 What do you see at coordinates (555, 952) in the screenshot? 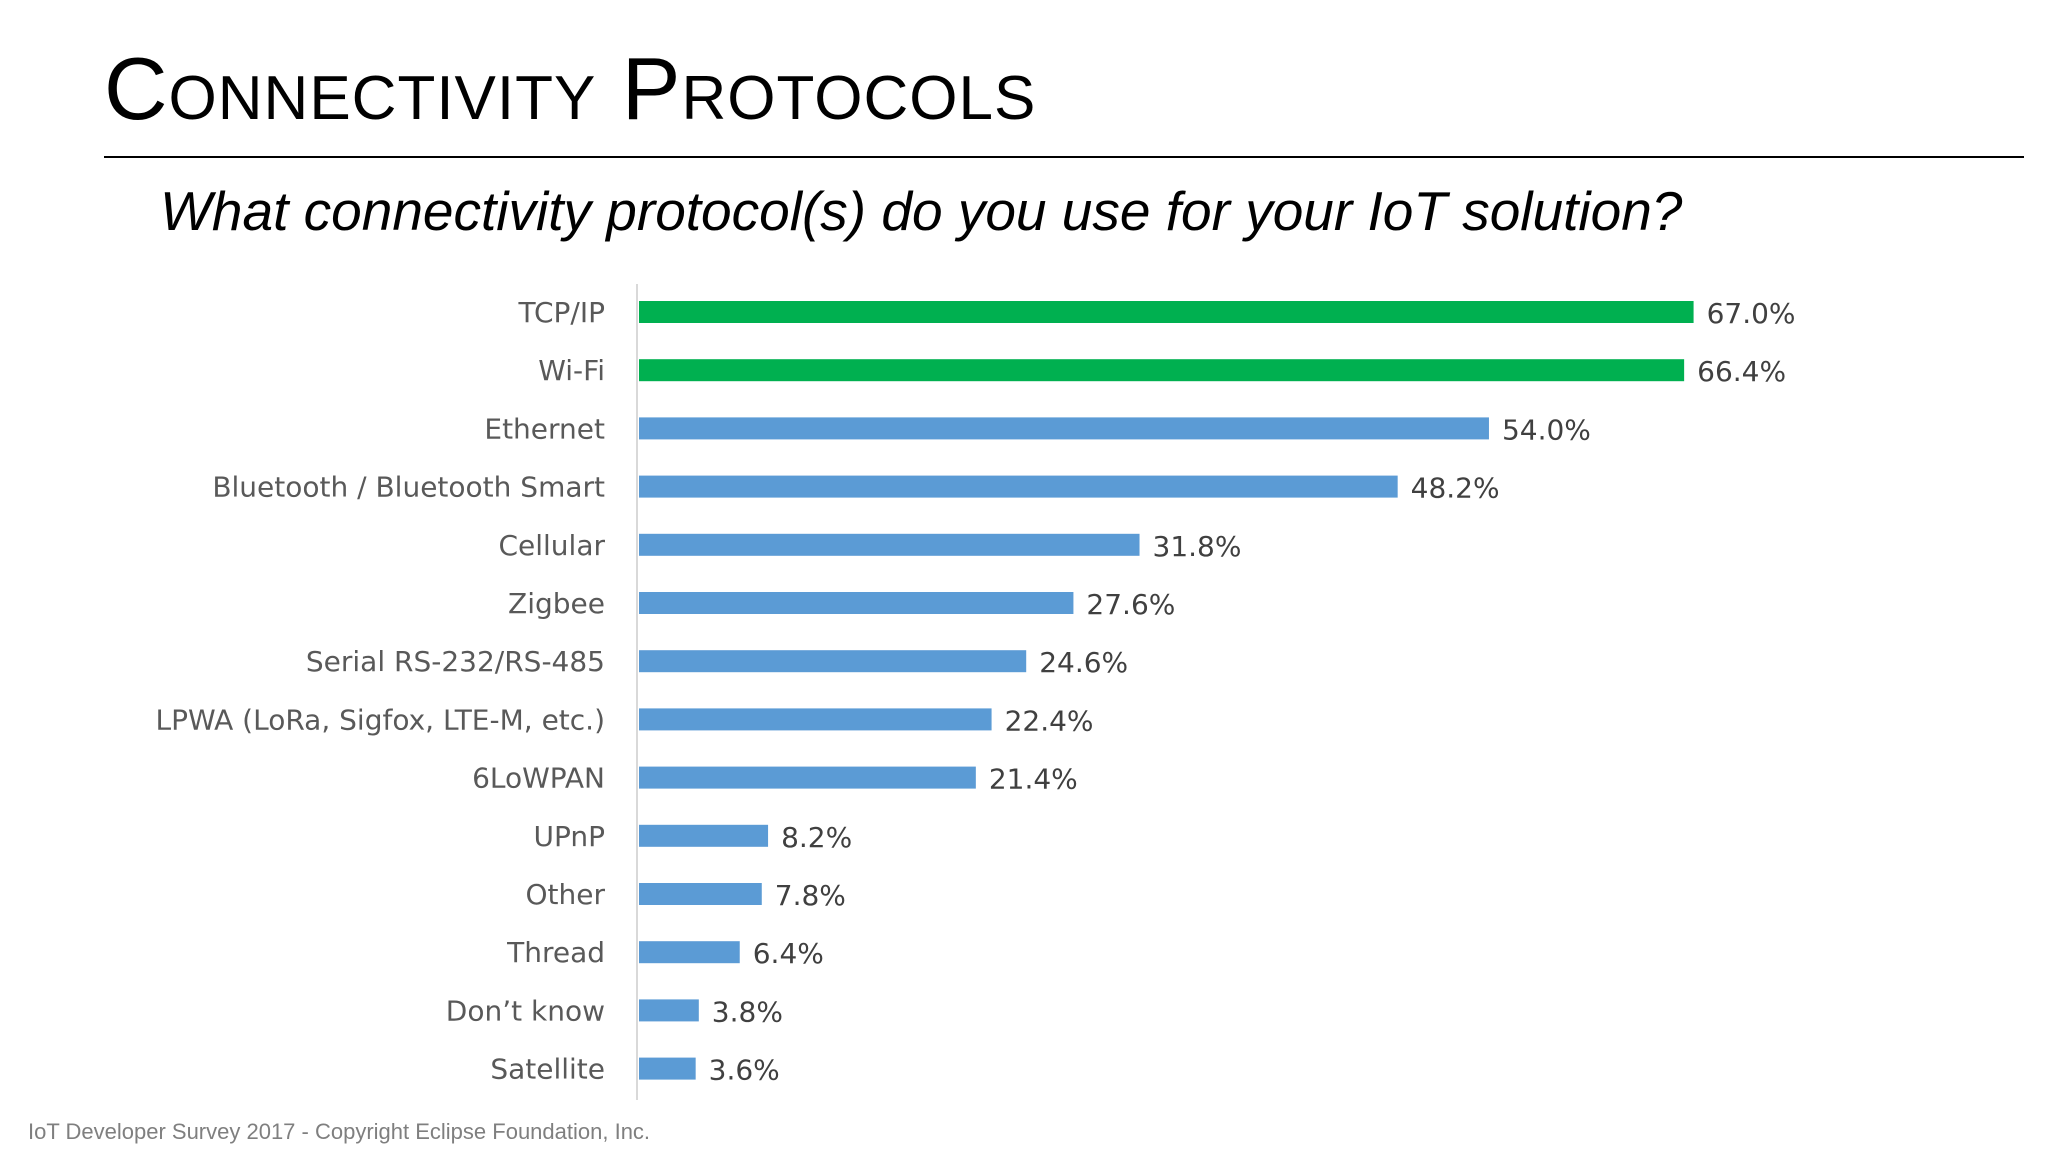
I see `category-label: Thread` at bounding box center [555, 952].